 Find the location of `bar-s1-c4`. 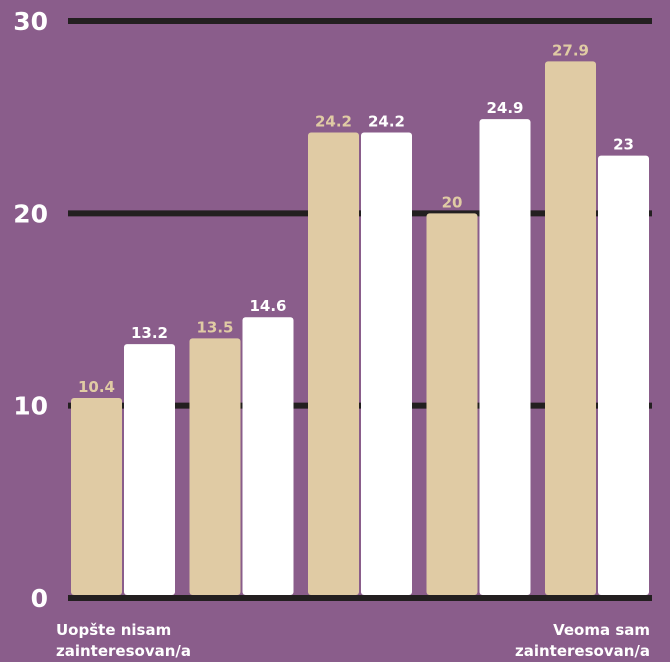

bar-s1-c4 is located at coordinates (452, 404).